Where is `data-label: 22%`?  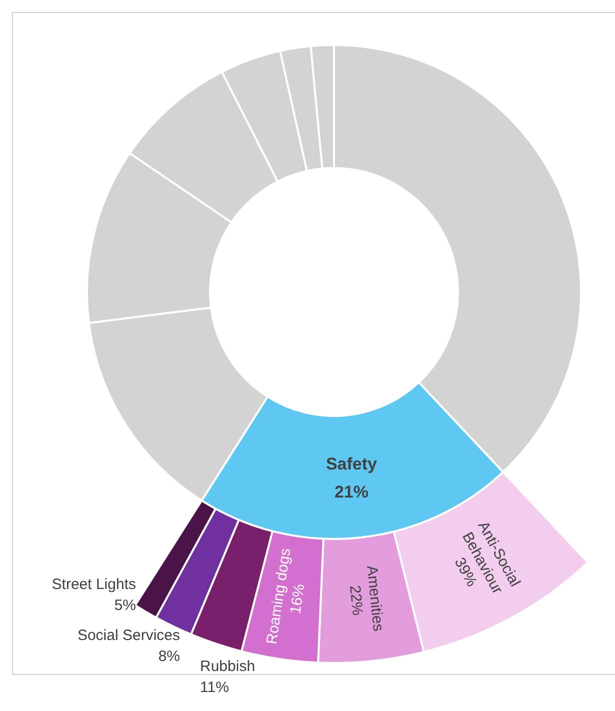 data-label: 22% is located at coordinates (356, 600).